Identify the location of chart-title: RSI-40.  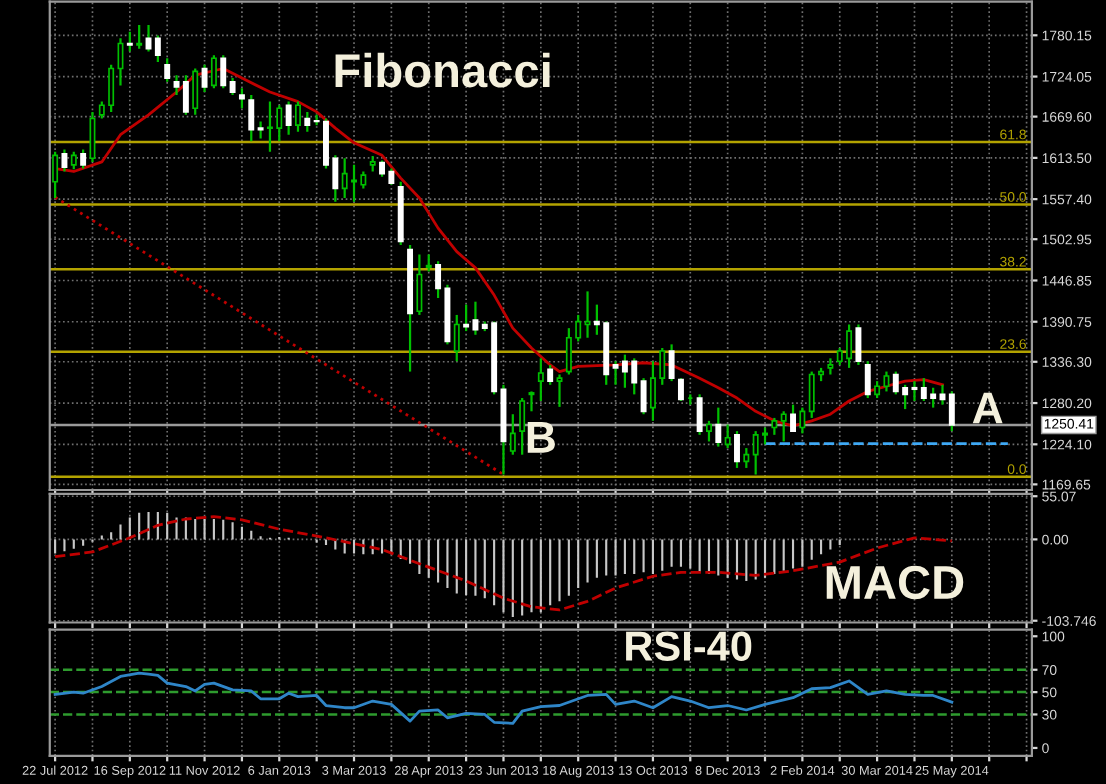
(689, 646).